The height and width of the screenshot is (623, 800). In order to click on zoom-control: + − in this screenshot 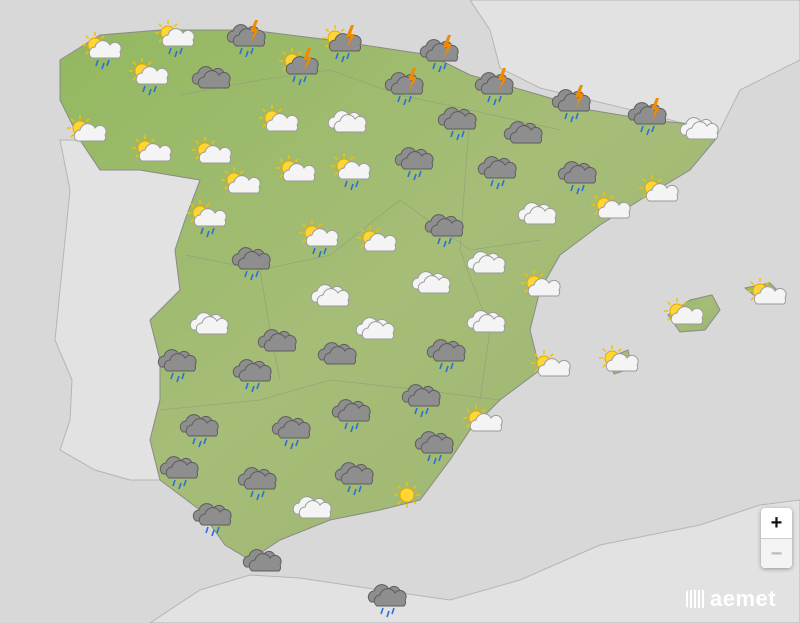, I will do `click(776, 538)`.